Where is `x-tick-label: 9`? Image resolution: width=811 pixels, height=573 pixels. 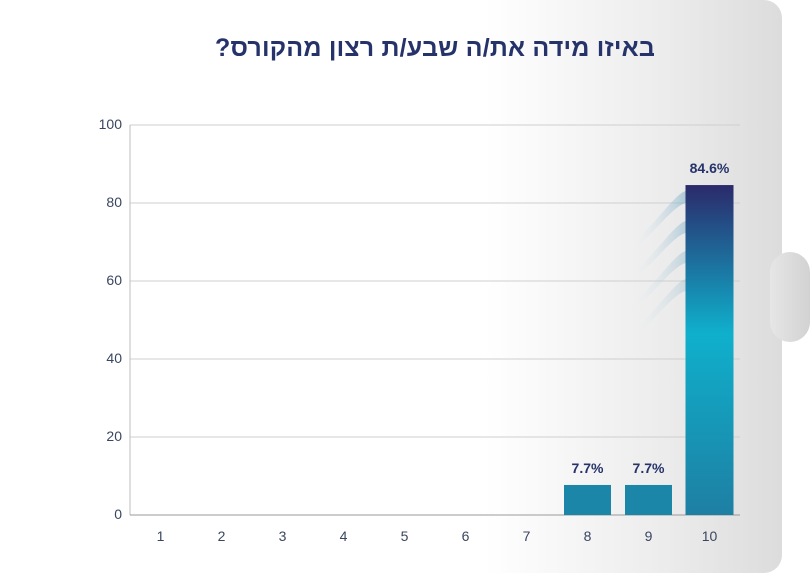
x-tick-label: 9 is located at coordinates (649, 536).